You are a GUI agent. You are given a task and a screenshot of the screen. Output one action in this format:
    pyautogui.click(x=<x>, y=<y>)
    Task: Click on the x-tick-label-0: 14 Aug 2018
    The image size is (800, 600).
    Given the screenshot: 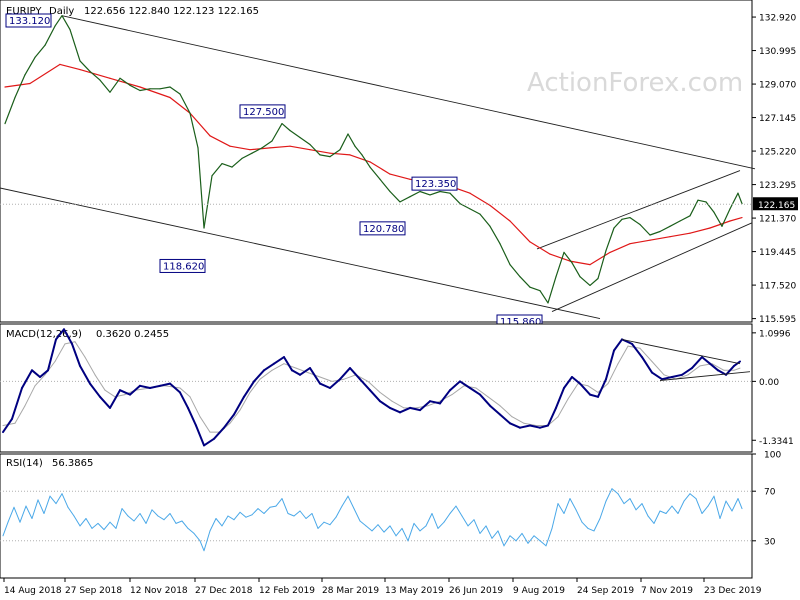 What is the action you would take?
    pyautogui.click(x=33, y=591)
    